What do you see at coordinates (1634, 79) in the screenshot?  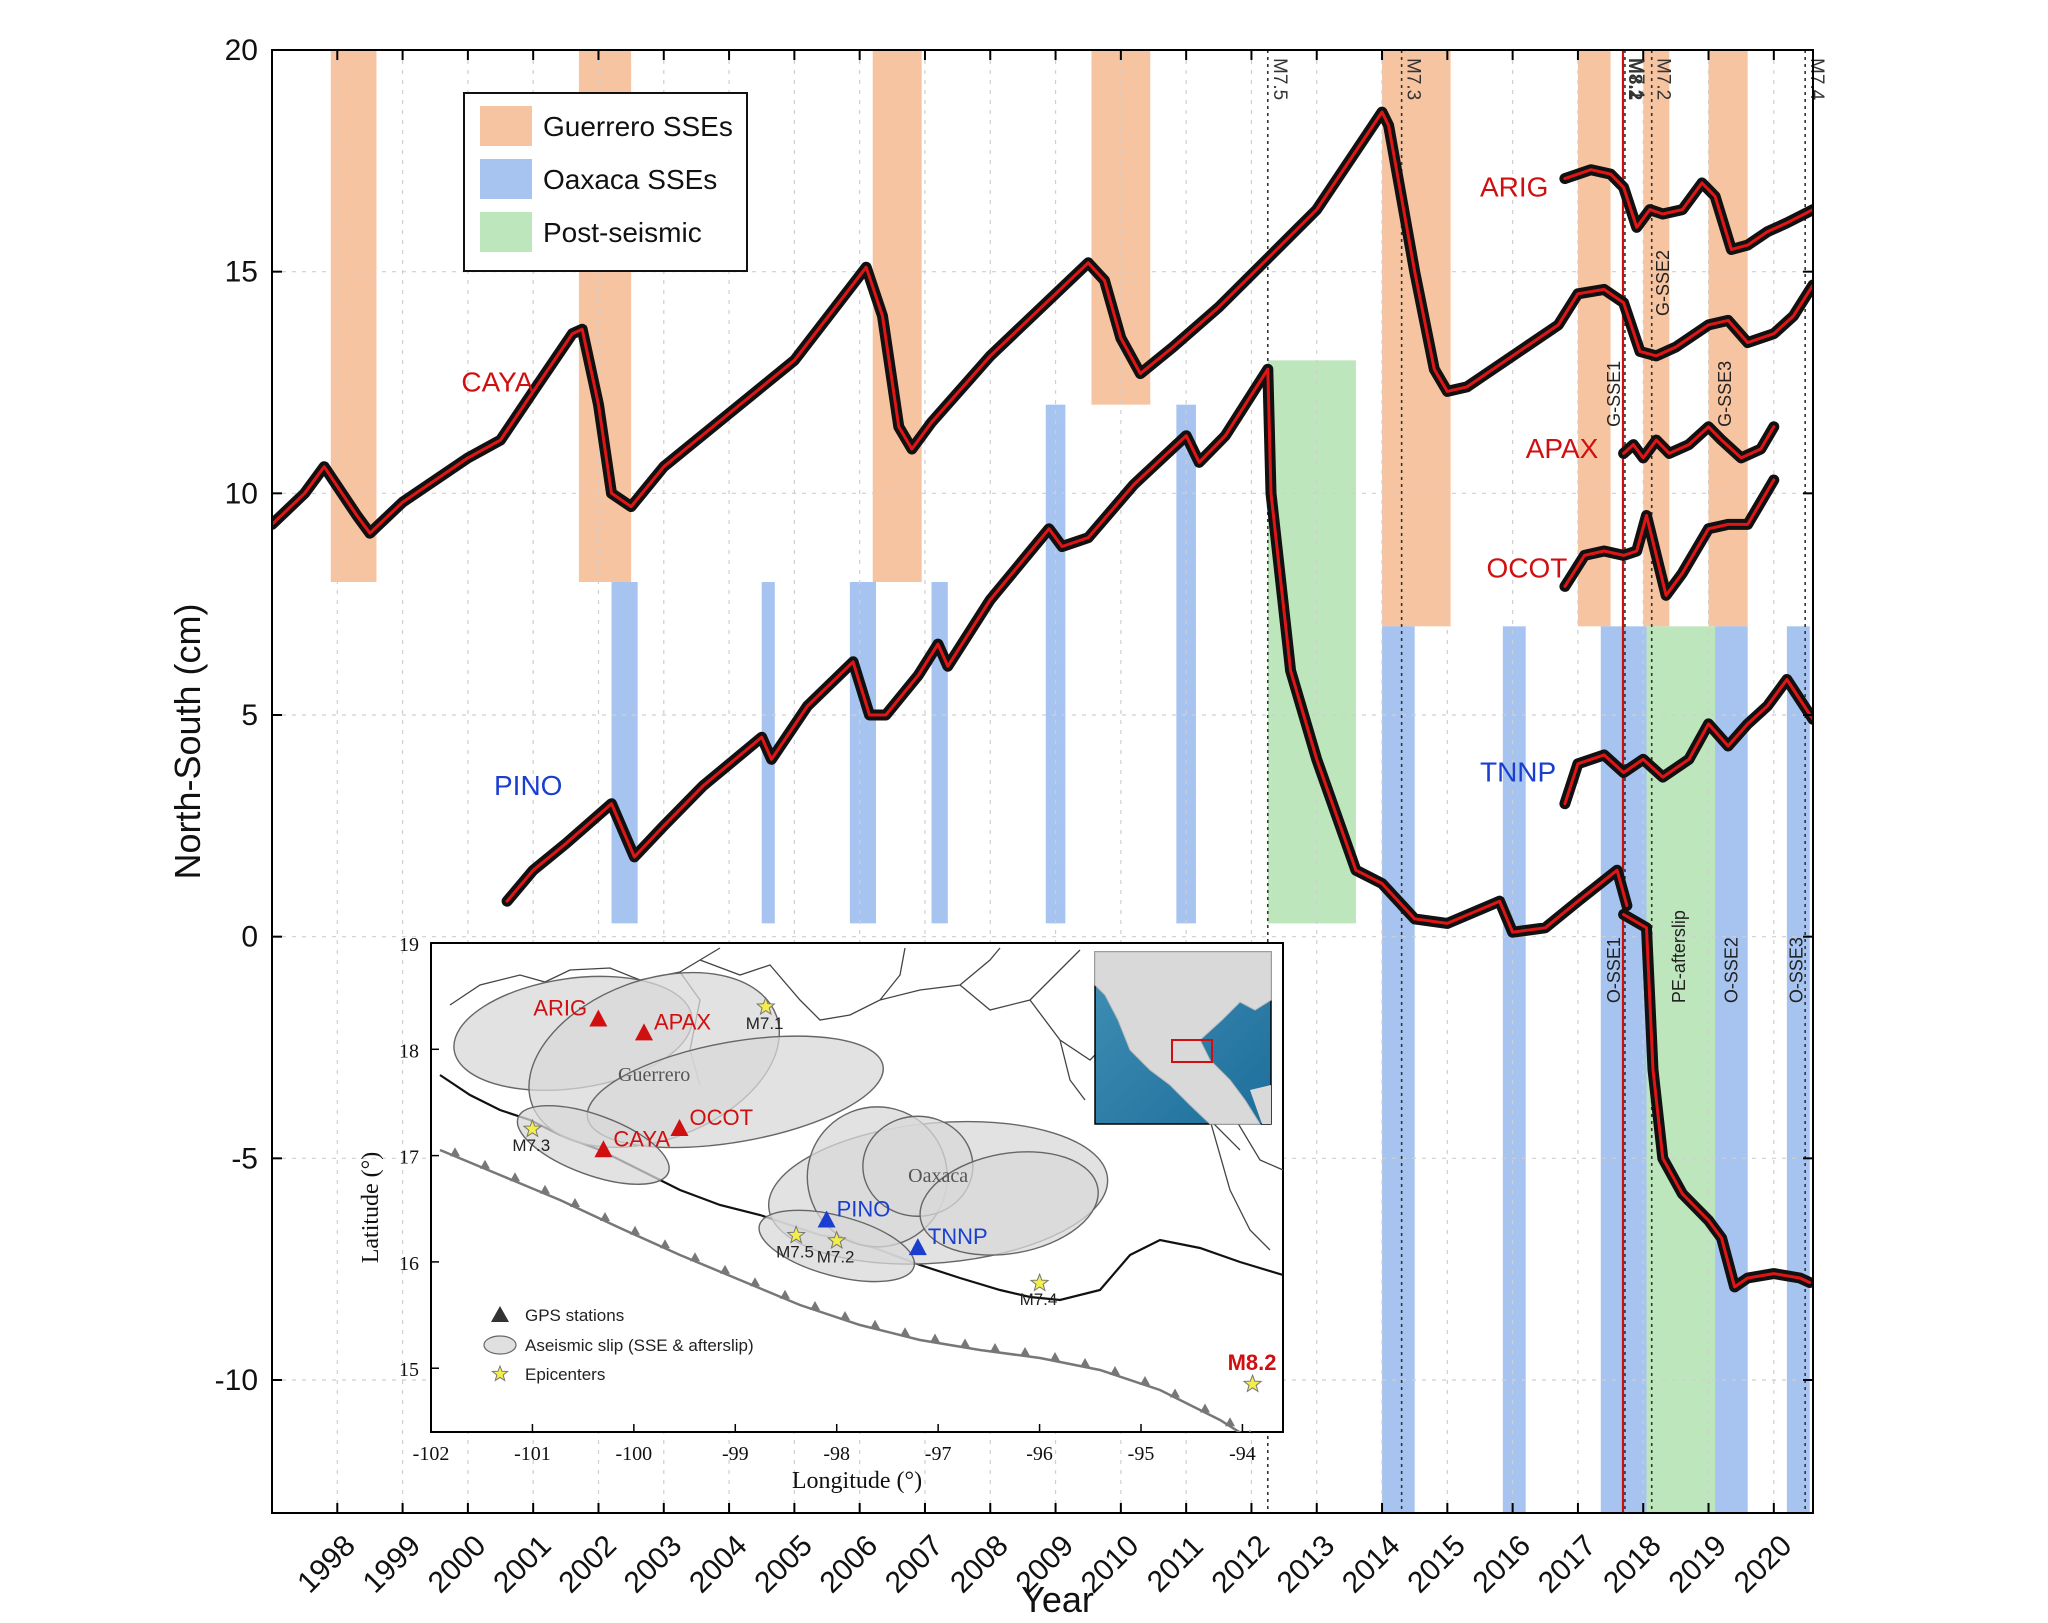 I see `earthquake-label: M8.2` at bounding box center [1634, 79].